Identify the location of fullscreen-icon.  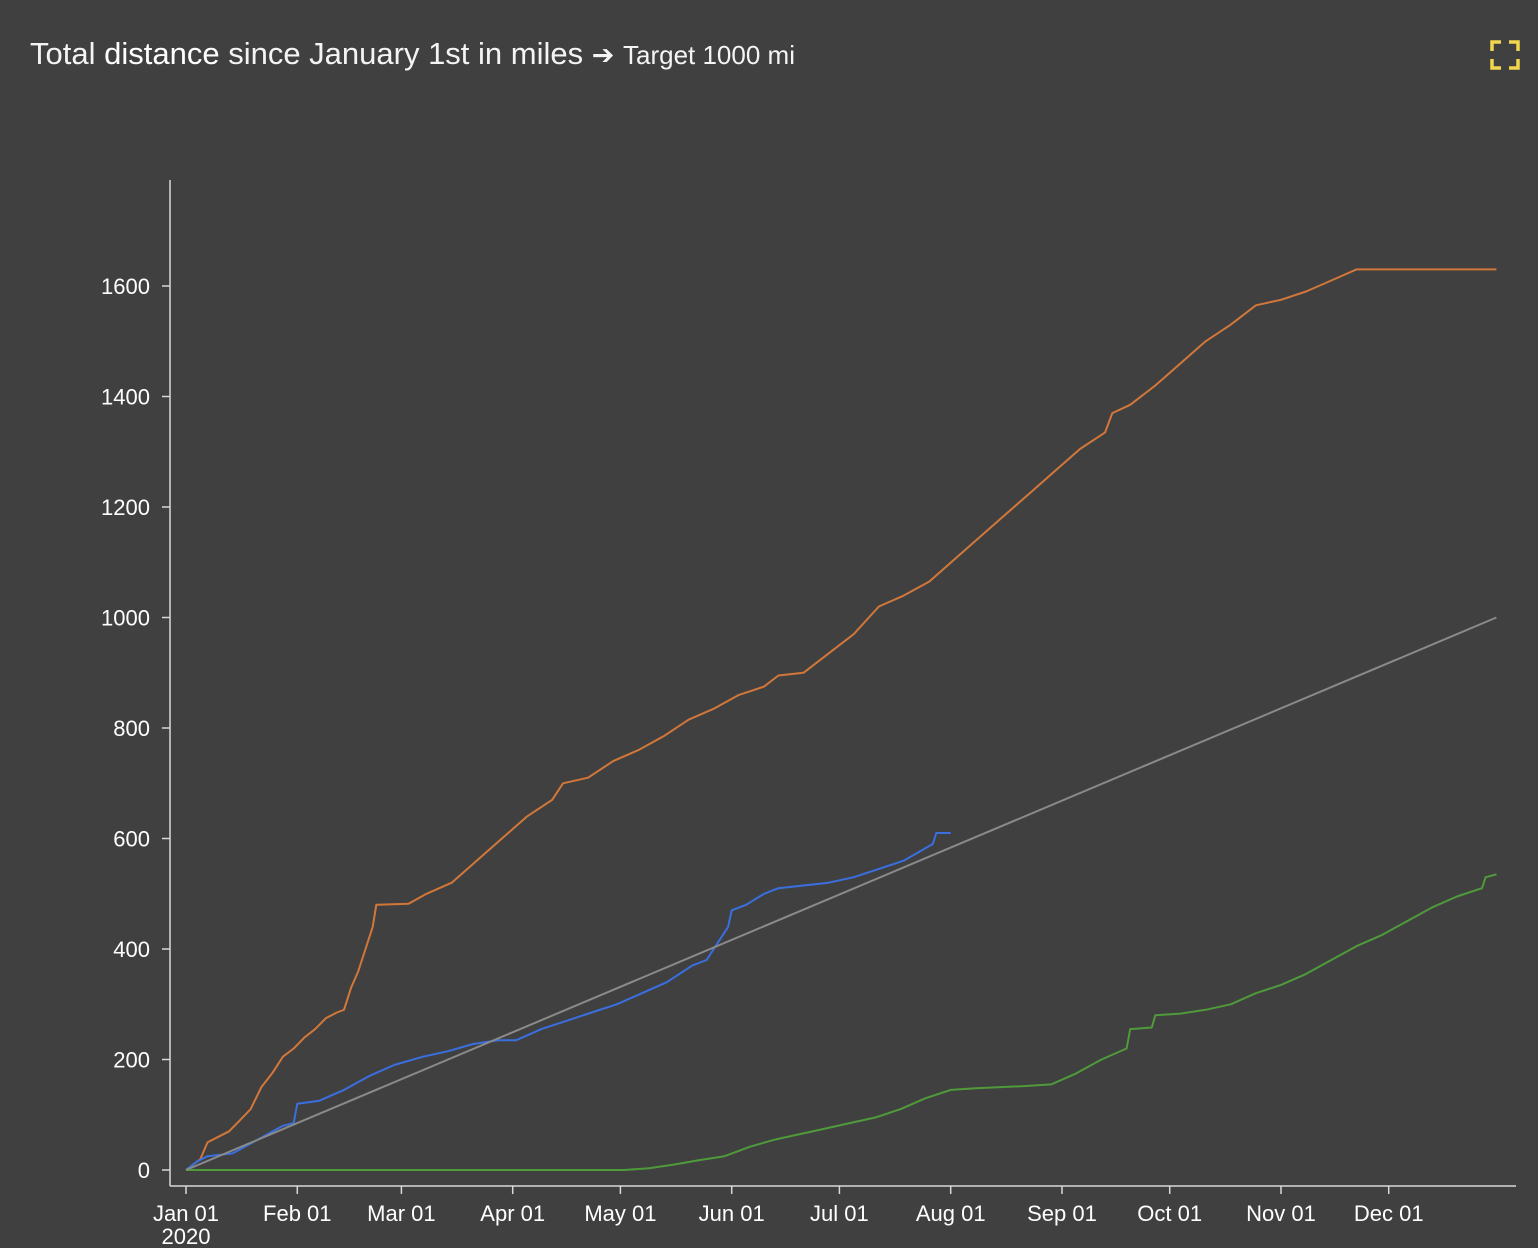
(1505, 55).